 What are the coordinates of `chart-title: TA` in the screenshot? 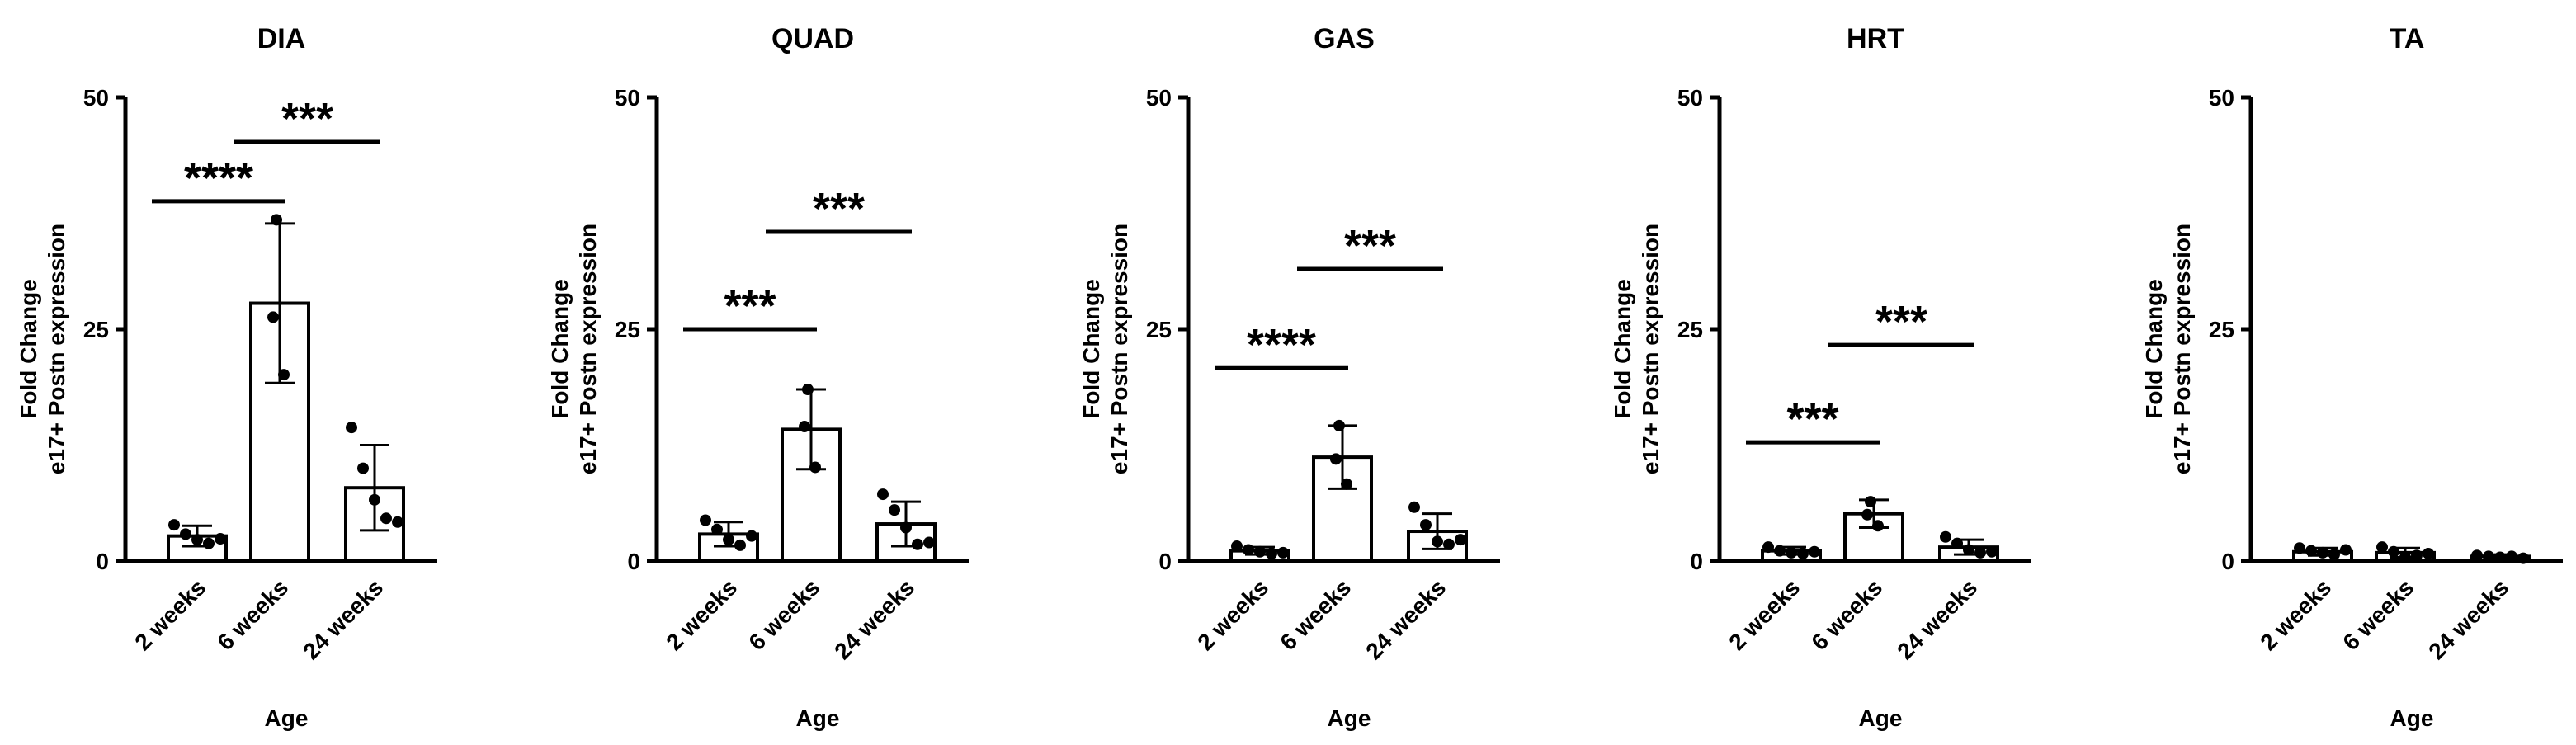 It's located at (2407, 38).